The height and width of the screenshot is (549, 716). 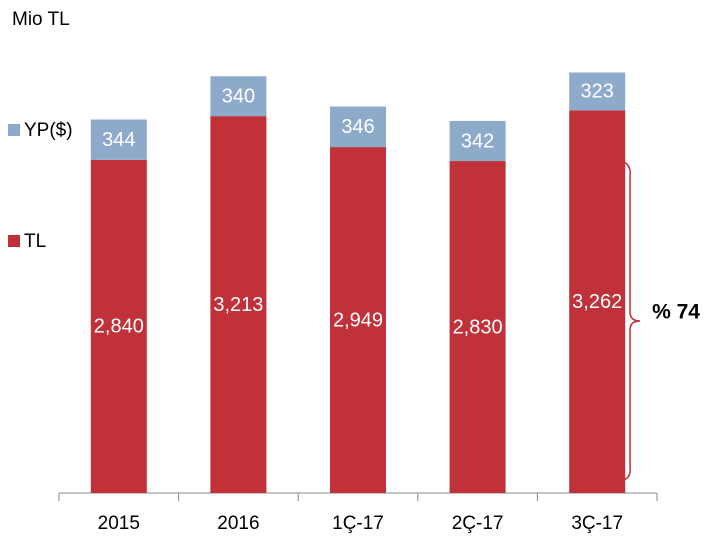 I want to click on data-label: 344, so click(x=118, y=140).